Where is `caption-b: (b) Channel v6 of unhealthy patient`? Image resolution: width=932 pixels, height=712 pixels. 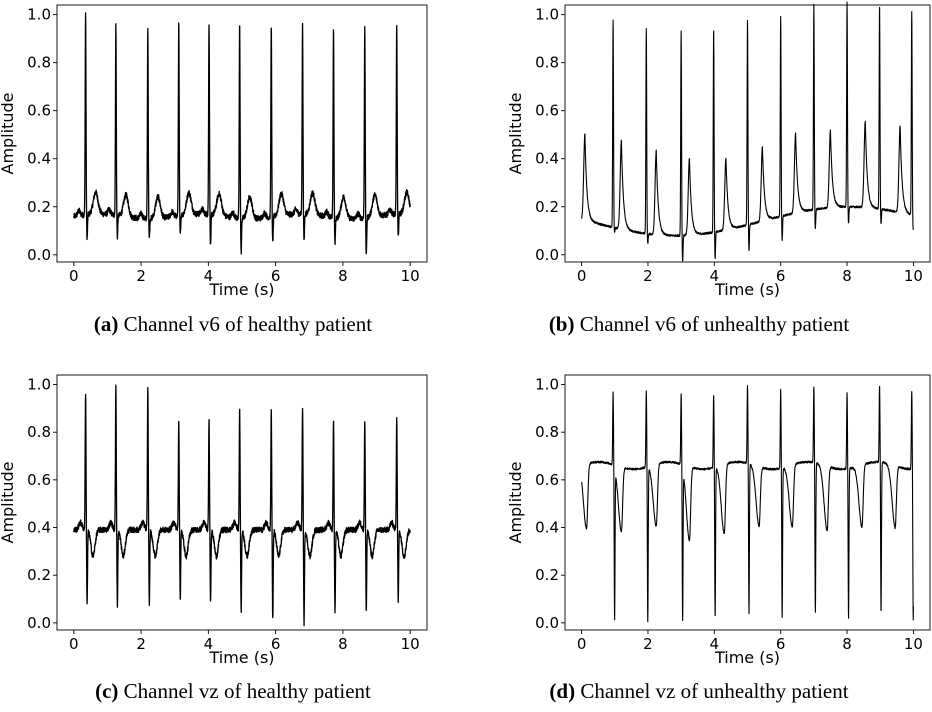 caption-b: (b) Channel v6 of unhealthy patient is located at coordinates (699, 324).